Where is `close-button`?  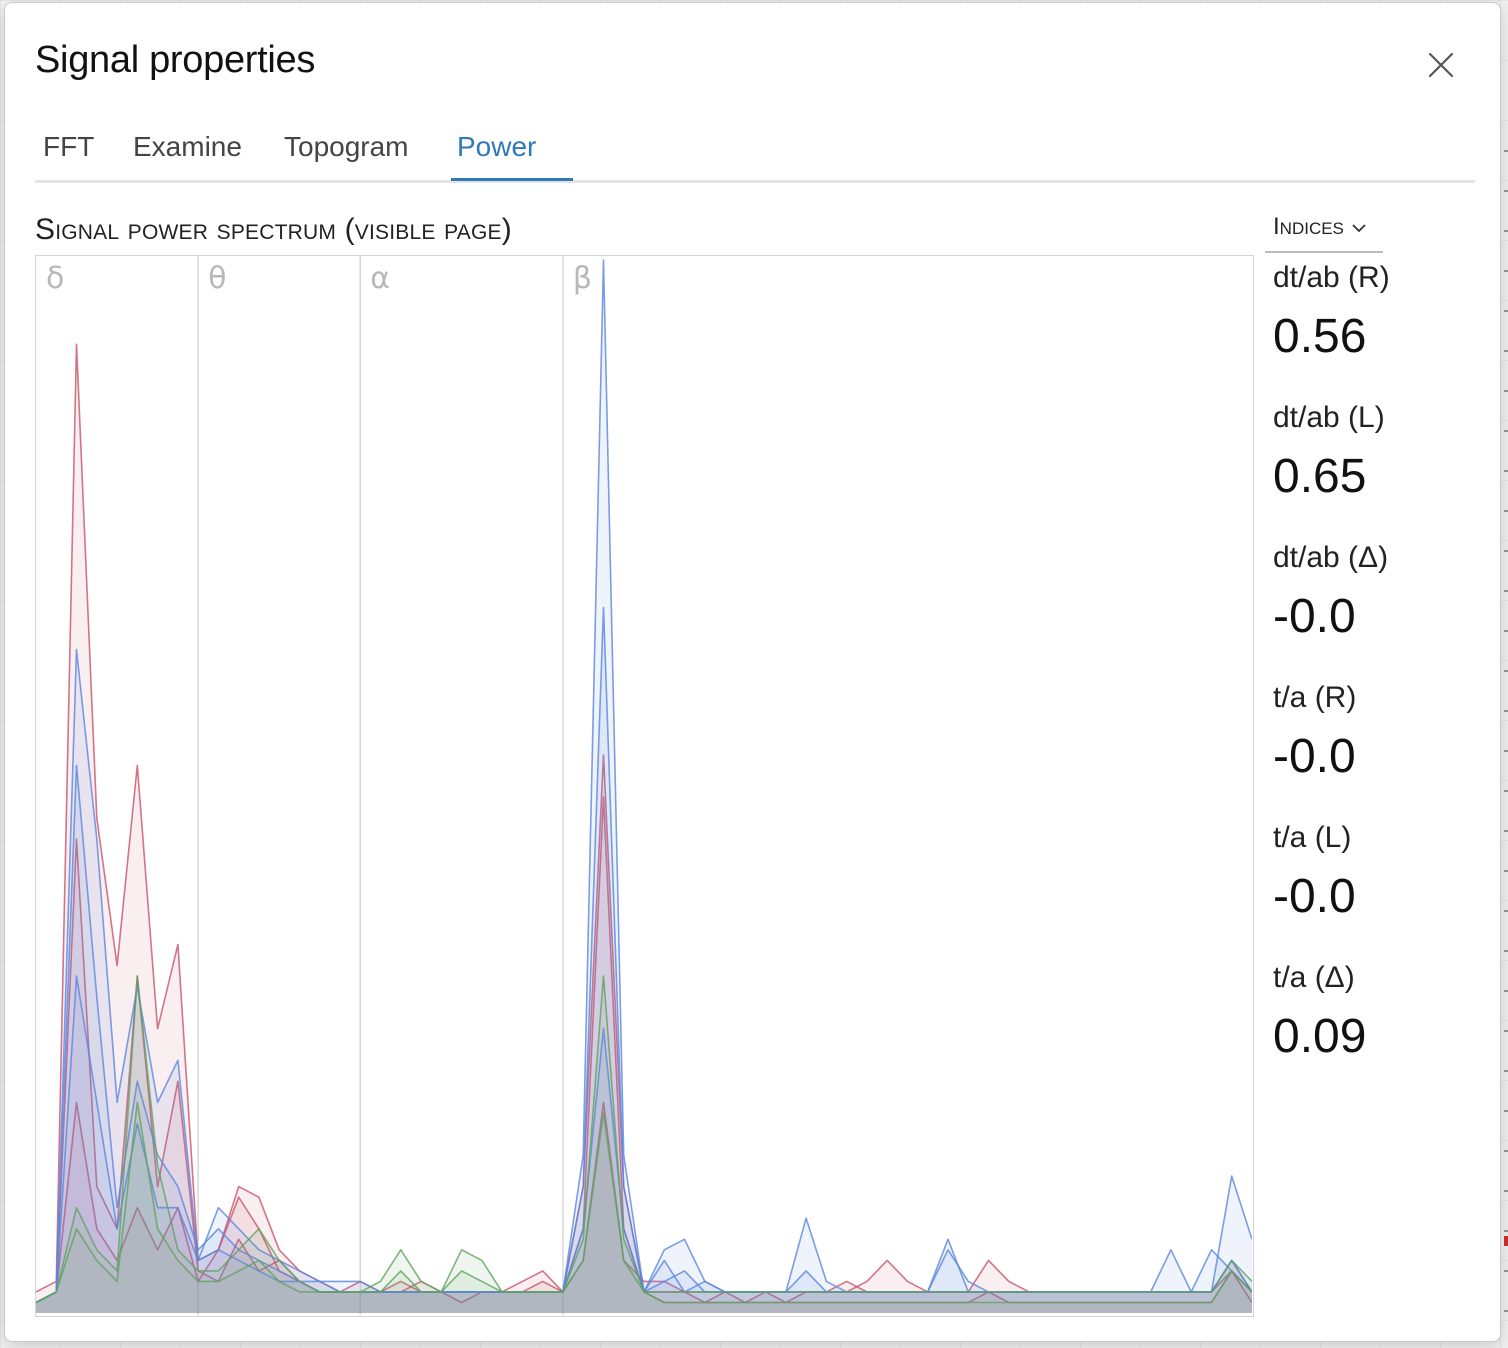
close-button is located at coordinates (1441, 65).